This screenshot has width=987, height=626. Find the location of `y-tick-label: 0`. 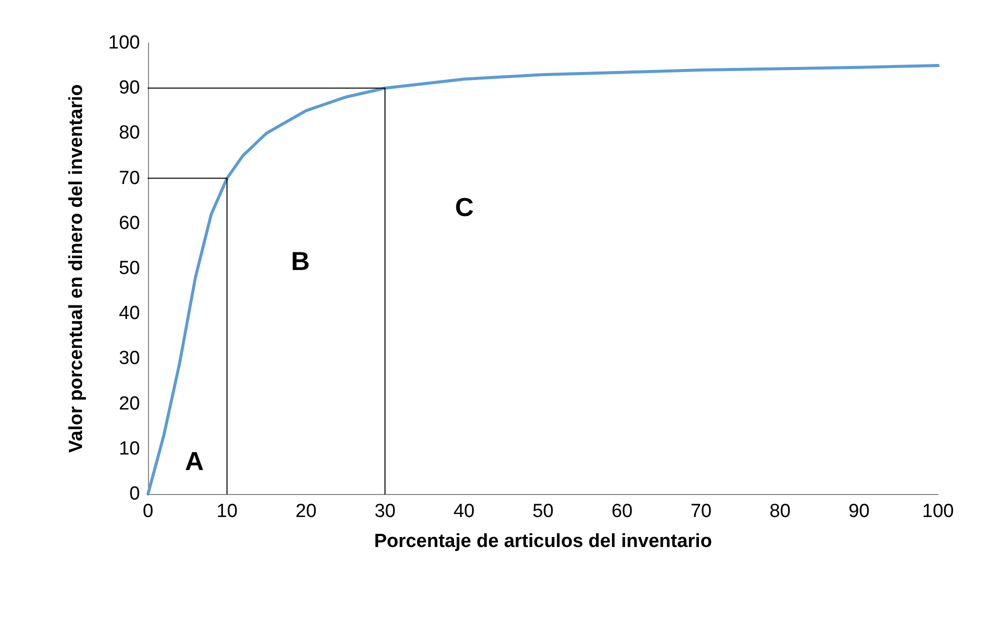

y-tick-label: 0 is located at coordinates (134, 494).